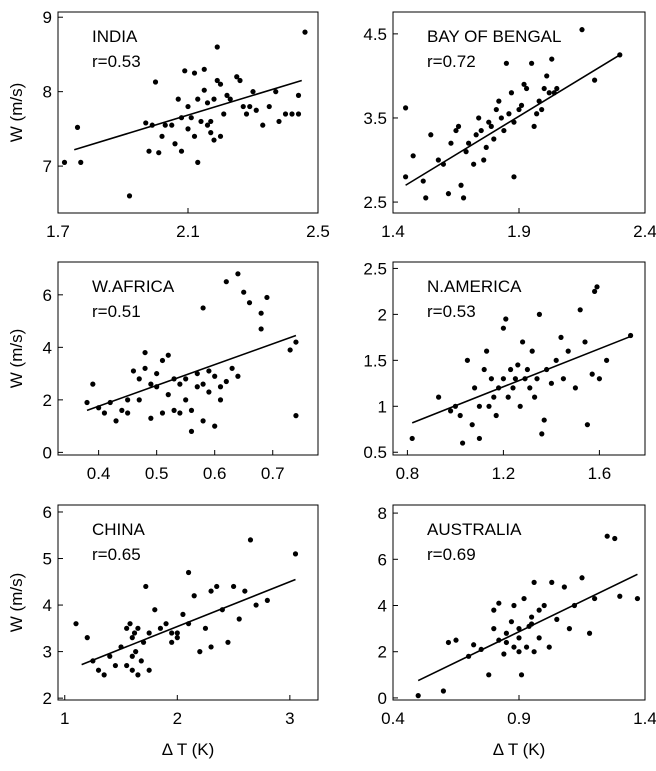 The image size is (656, 771). What do you see at coordinates (375, 360) in the screenshot?
I see `y-tick-label: 1.5` at bounding box center [375, 360].